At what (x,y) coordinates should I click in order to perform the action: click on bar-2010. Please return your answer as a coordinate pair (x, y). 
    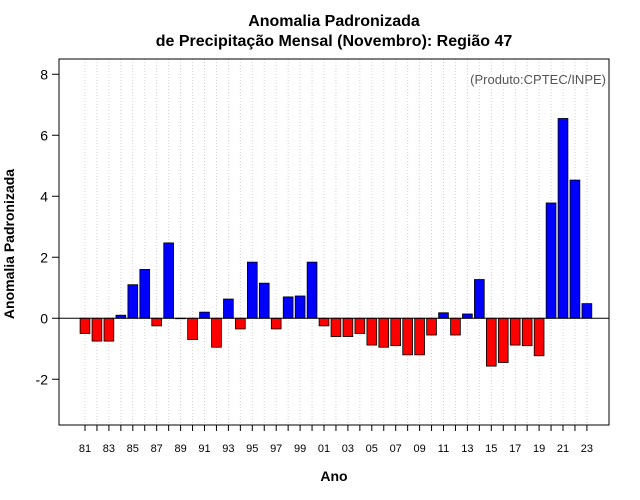
    Looking at the image, I should click on (431, 326).